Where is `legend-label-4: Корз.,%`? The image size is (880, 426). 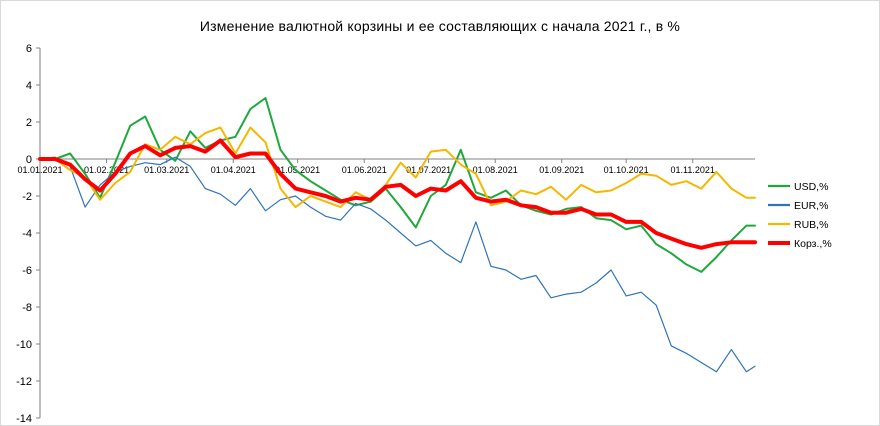
legend-label-4: Корз.,% is located at coordinates (813, 244).